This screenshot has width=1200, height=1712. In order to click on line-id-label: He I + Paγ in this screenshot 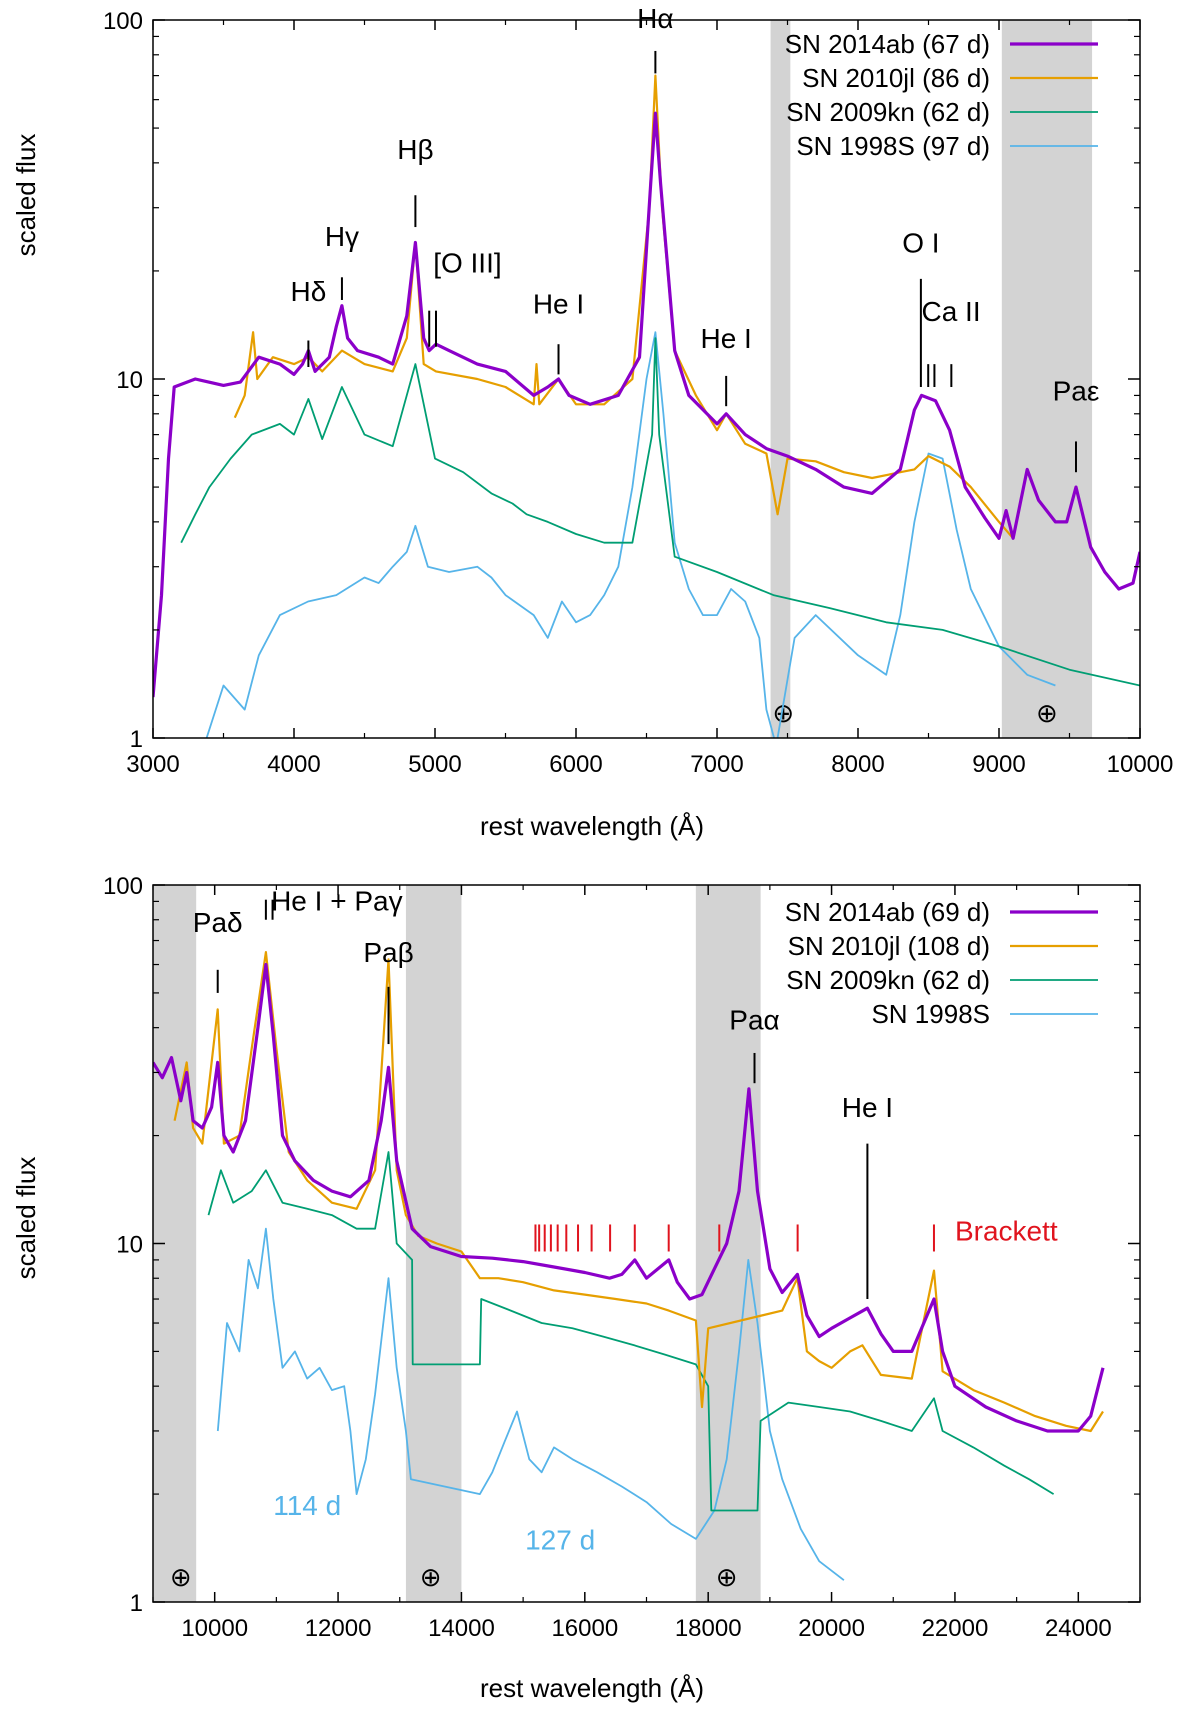, I will do `click(337, 900)`.